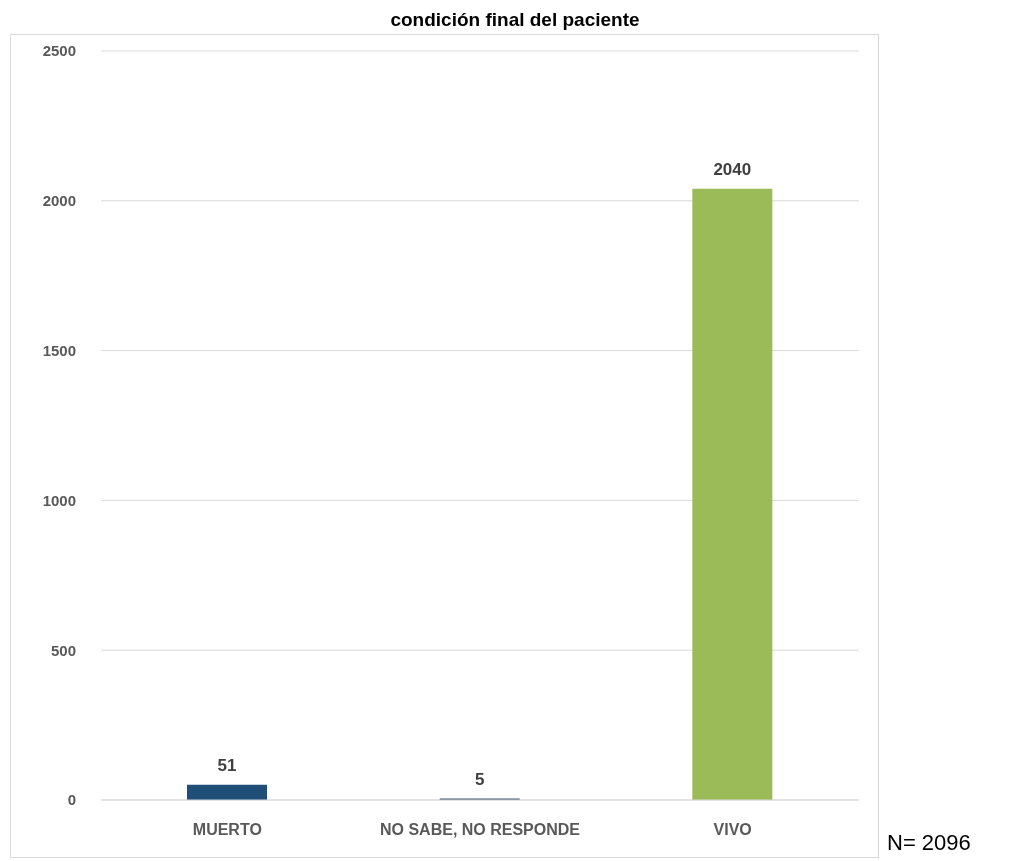  I want to click on text: N= 2096, so click(929, 843).